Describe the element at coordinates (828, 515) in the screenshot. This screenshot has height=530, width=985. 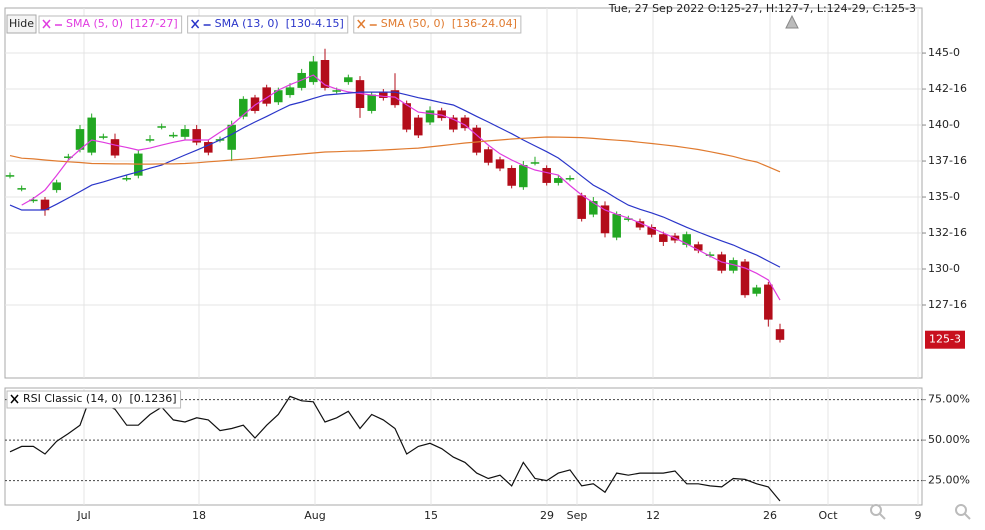
I see `x-tick-label: Oct` at that location.